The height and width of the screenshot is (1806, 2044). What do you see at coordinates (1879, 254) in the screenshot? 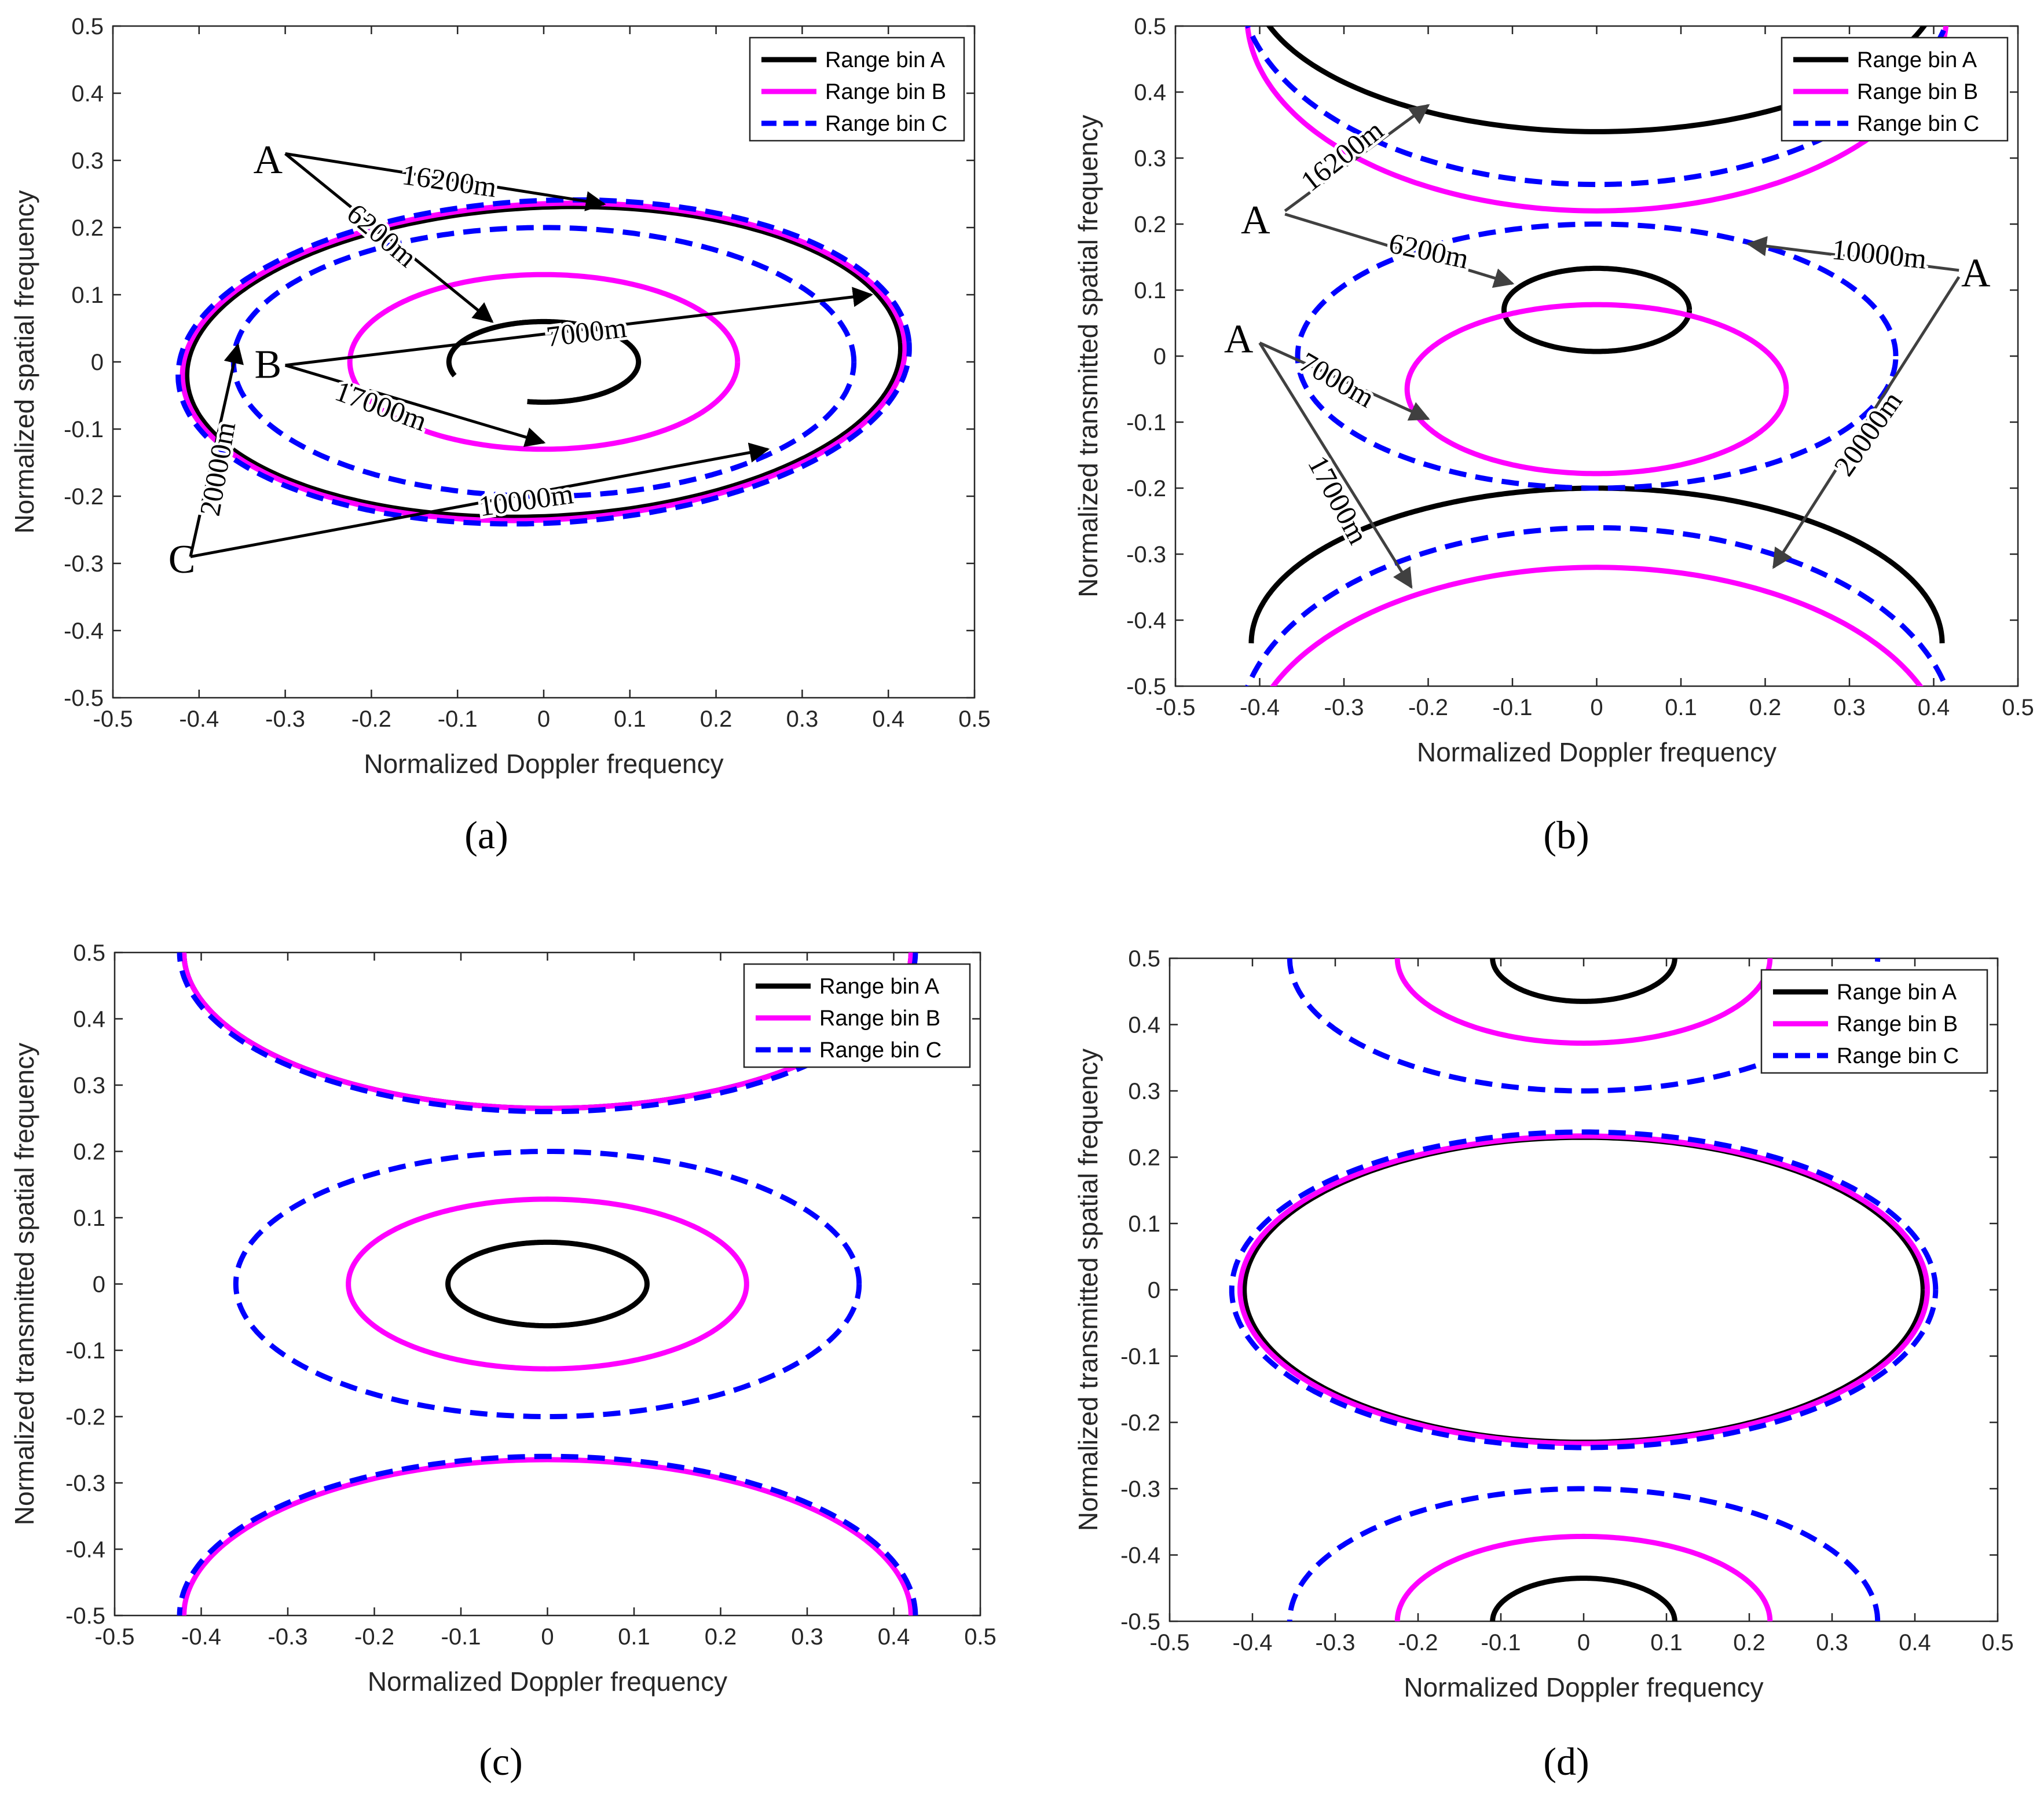
I see `annotation-label: 10000m` at bounding box center [1879, 254].